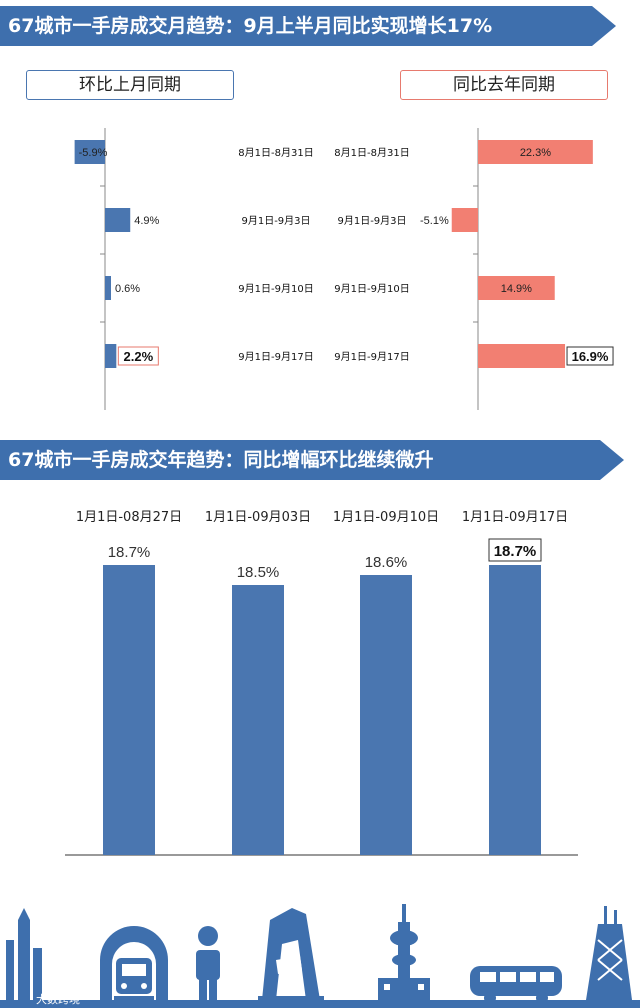 The height and width of the screenshot is (1008, 640). I want to click on skyscraper-icon, so click(609, 953).